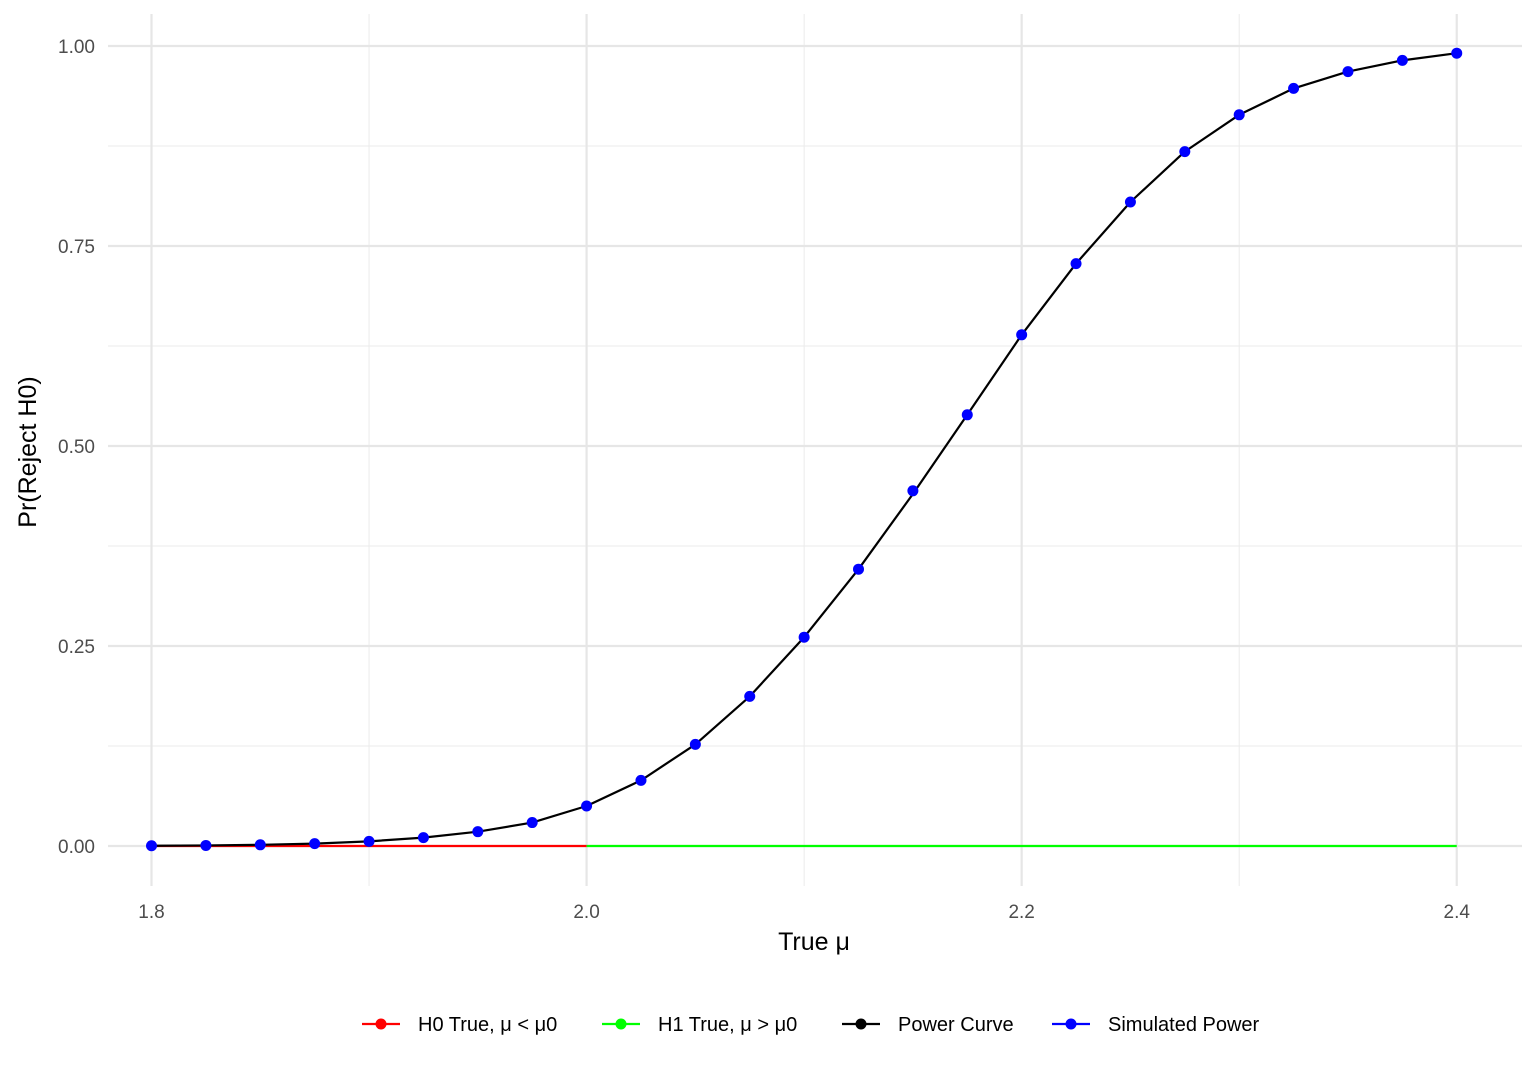  I want to click on x-tick-label: 1.8, so click(151, 912).